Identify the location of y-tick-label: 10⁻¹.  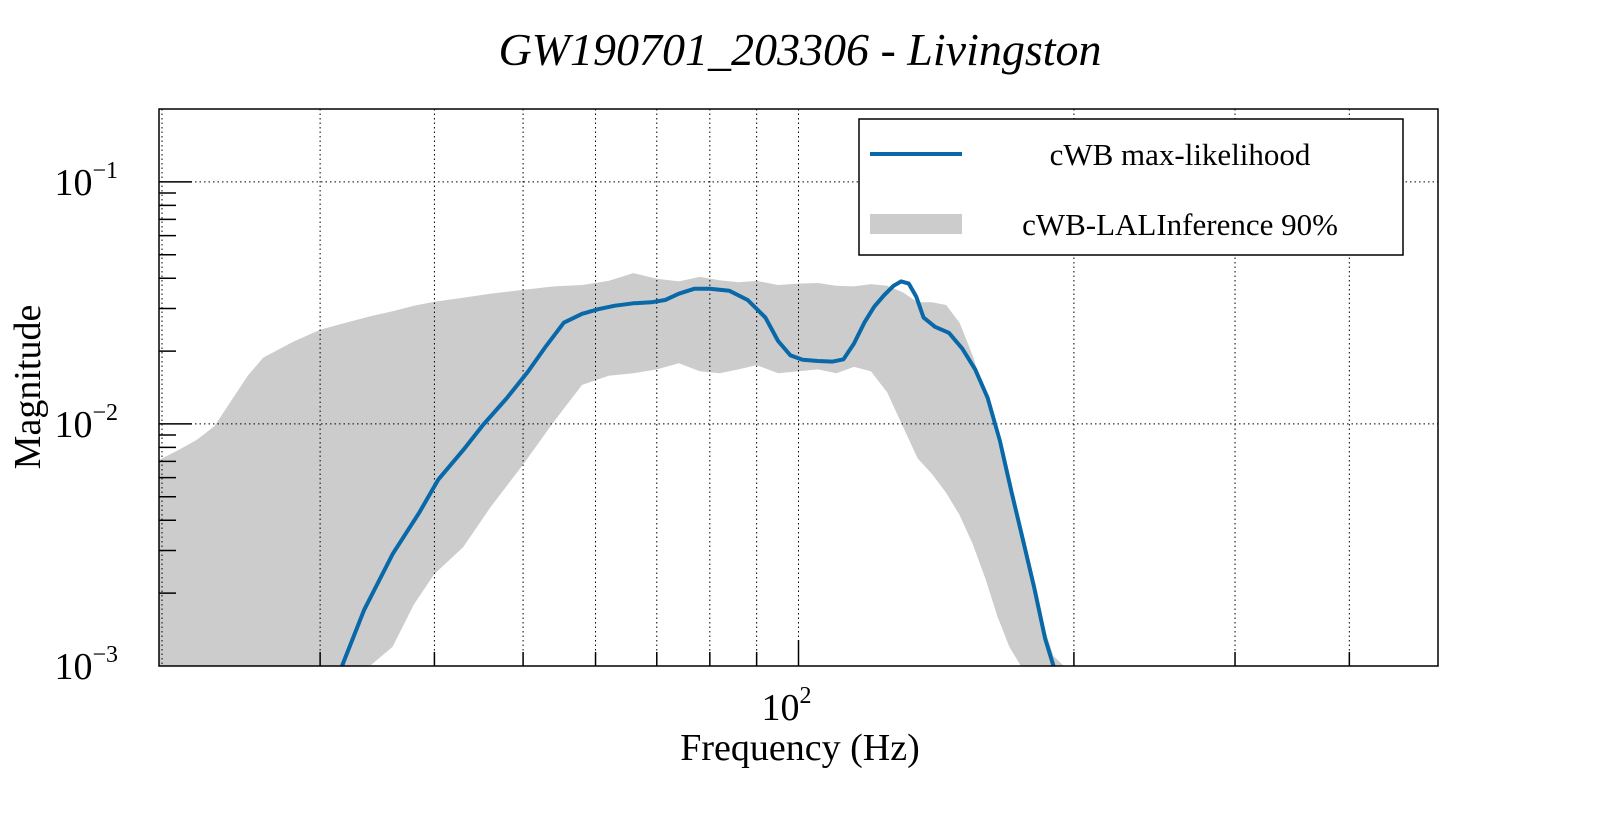
(86, 181).